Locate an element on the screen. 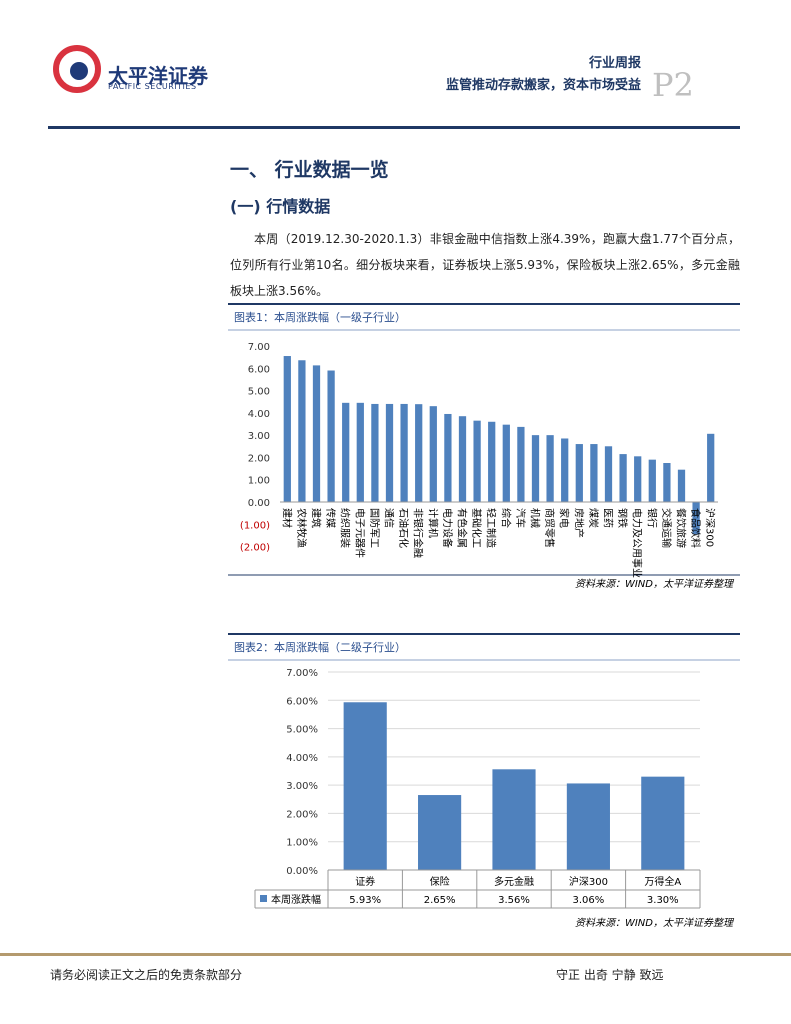 The height and width of the screenshot is (1024, 791). y-tick-label: (2.00) is located at coordinates (255, 548).